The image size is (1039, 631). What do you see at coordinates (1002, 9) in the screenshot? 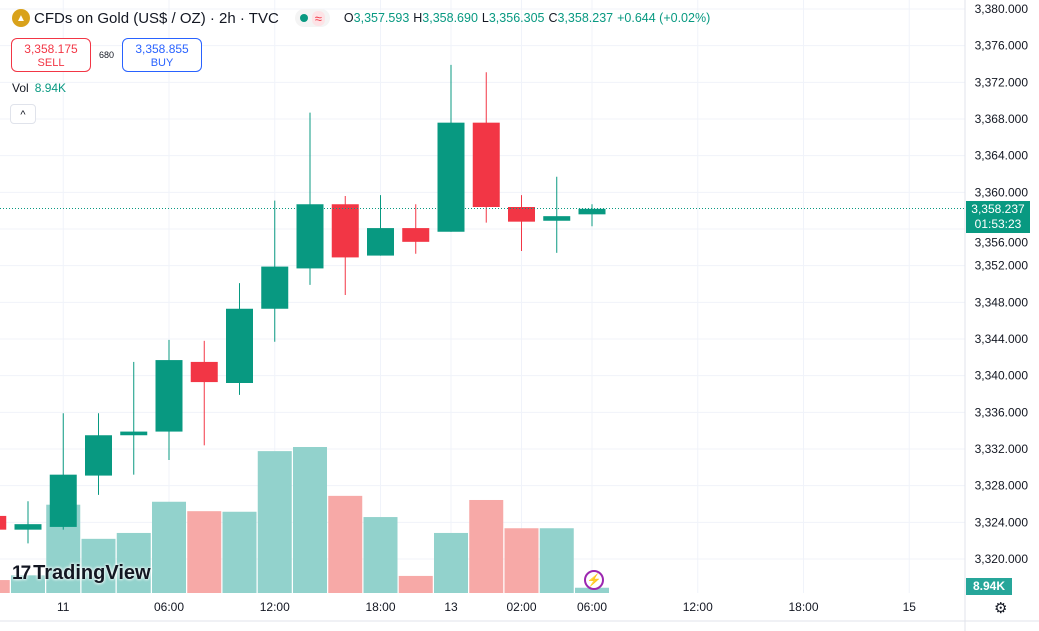
I see `price-tick-label: 3,380.000` at bounding box center [1002, 9].